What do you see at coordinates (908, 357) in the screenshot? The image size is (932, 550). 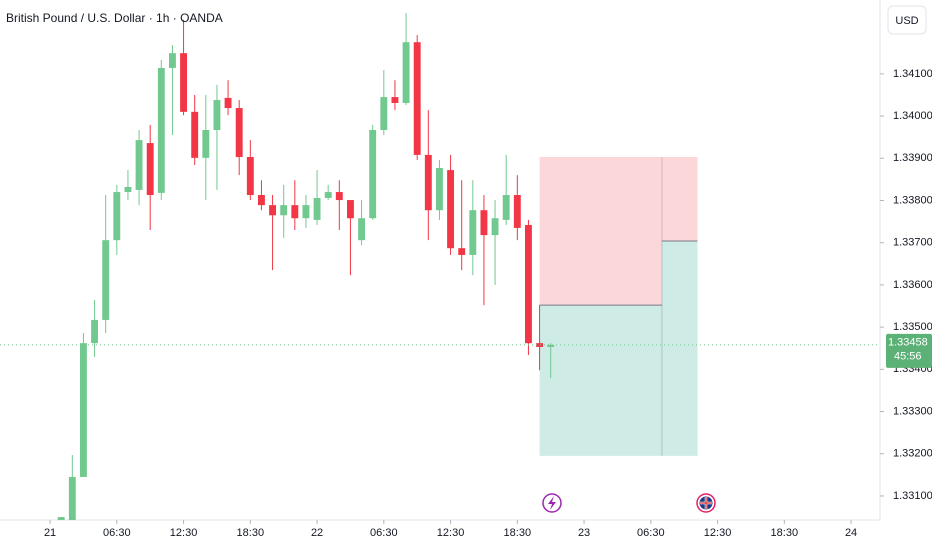 I see `countdown: 45:56` at bounding box center [908, 357].